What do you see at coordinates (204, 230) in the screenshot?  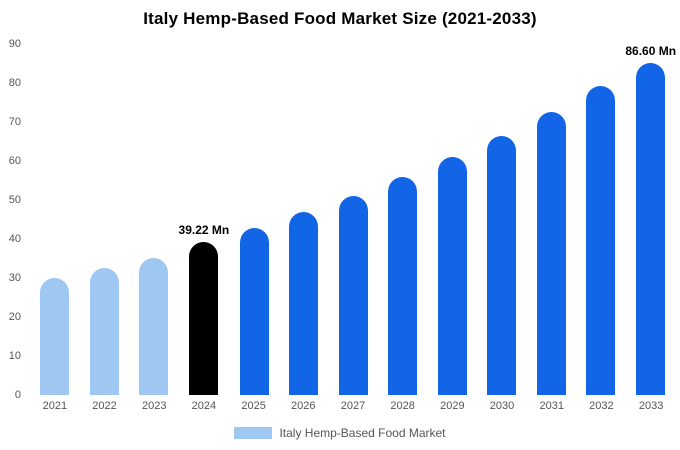 I see `bar-value-label: 39.22 Mn` at bounding box center [204, 230].